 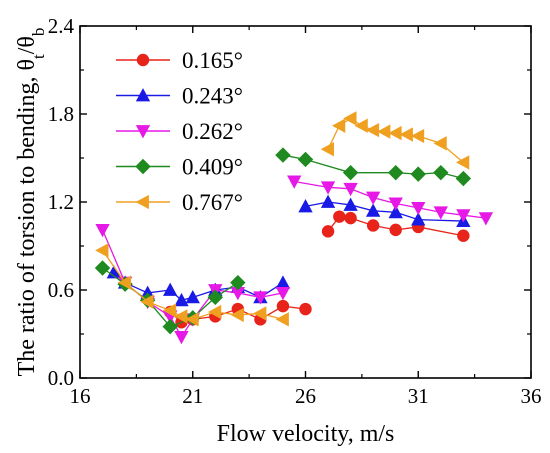 What do you see at coordinates (80, 396) in the screenshot?
I see `x-tick-label: 16` at bounding box center [80, 396].